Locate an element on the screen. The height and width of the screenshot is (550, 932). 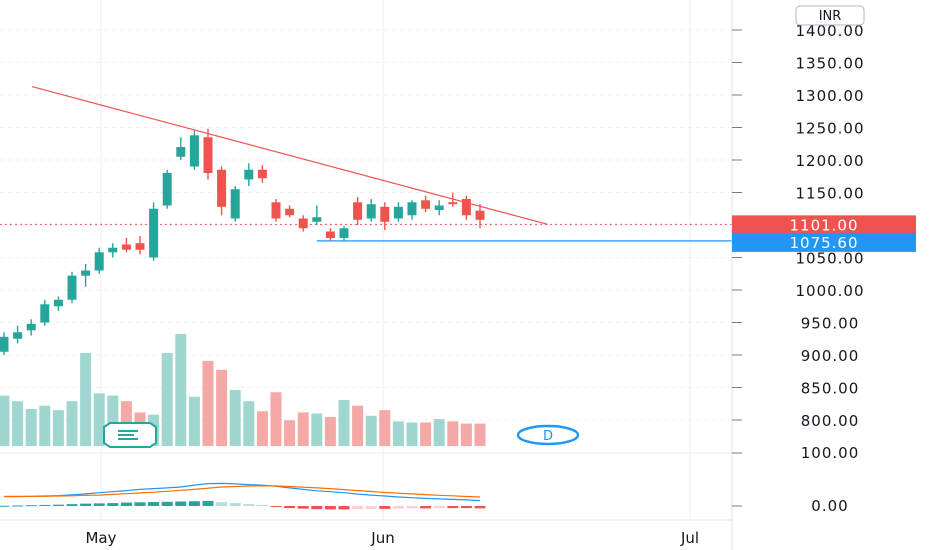
price-tick-label: 1350.00 is located at coordinates (829, 64).